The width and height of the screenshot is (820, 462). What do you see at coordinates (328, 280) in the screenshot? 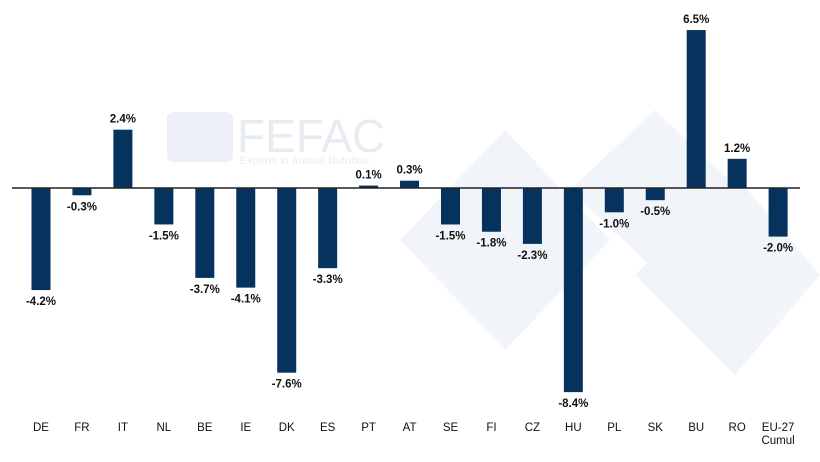
I see `data-label: -3.3%` at bounding box center [328, 280].